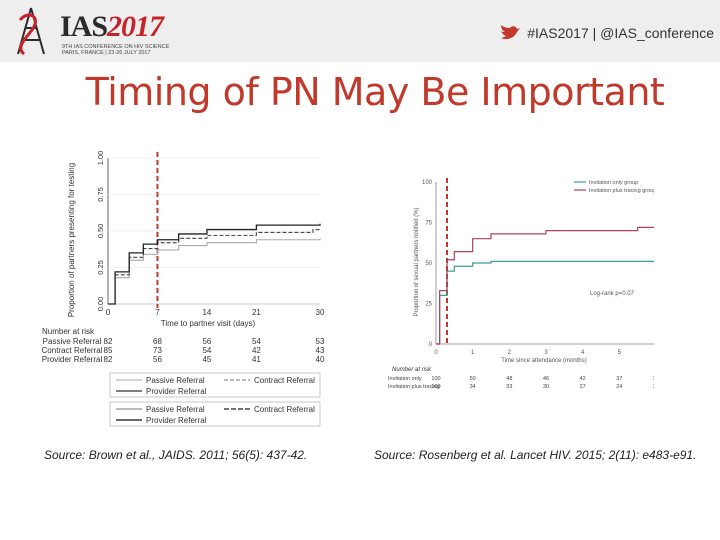 The image size is (720, 540). Describe the element at coordinates (68, 331) in the screenshot. I see `left-risk-header: Number at risk` at that location.